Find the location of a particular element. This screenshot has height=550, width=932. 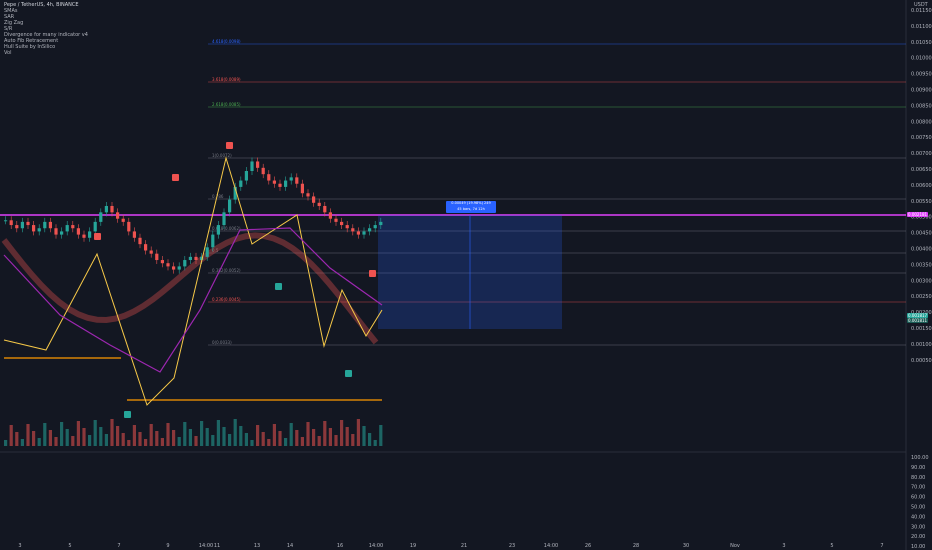

price-tick-label: 0.00800 is located at coordinates (921, 122).